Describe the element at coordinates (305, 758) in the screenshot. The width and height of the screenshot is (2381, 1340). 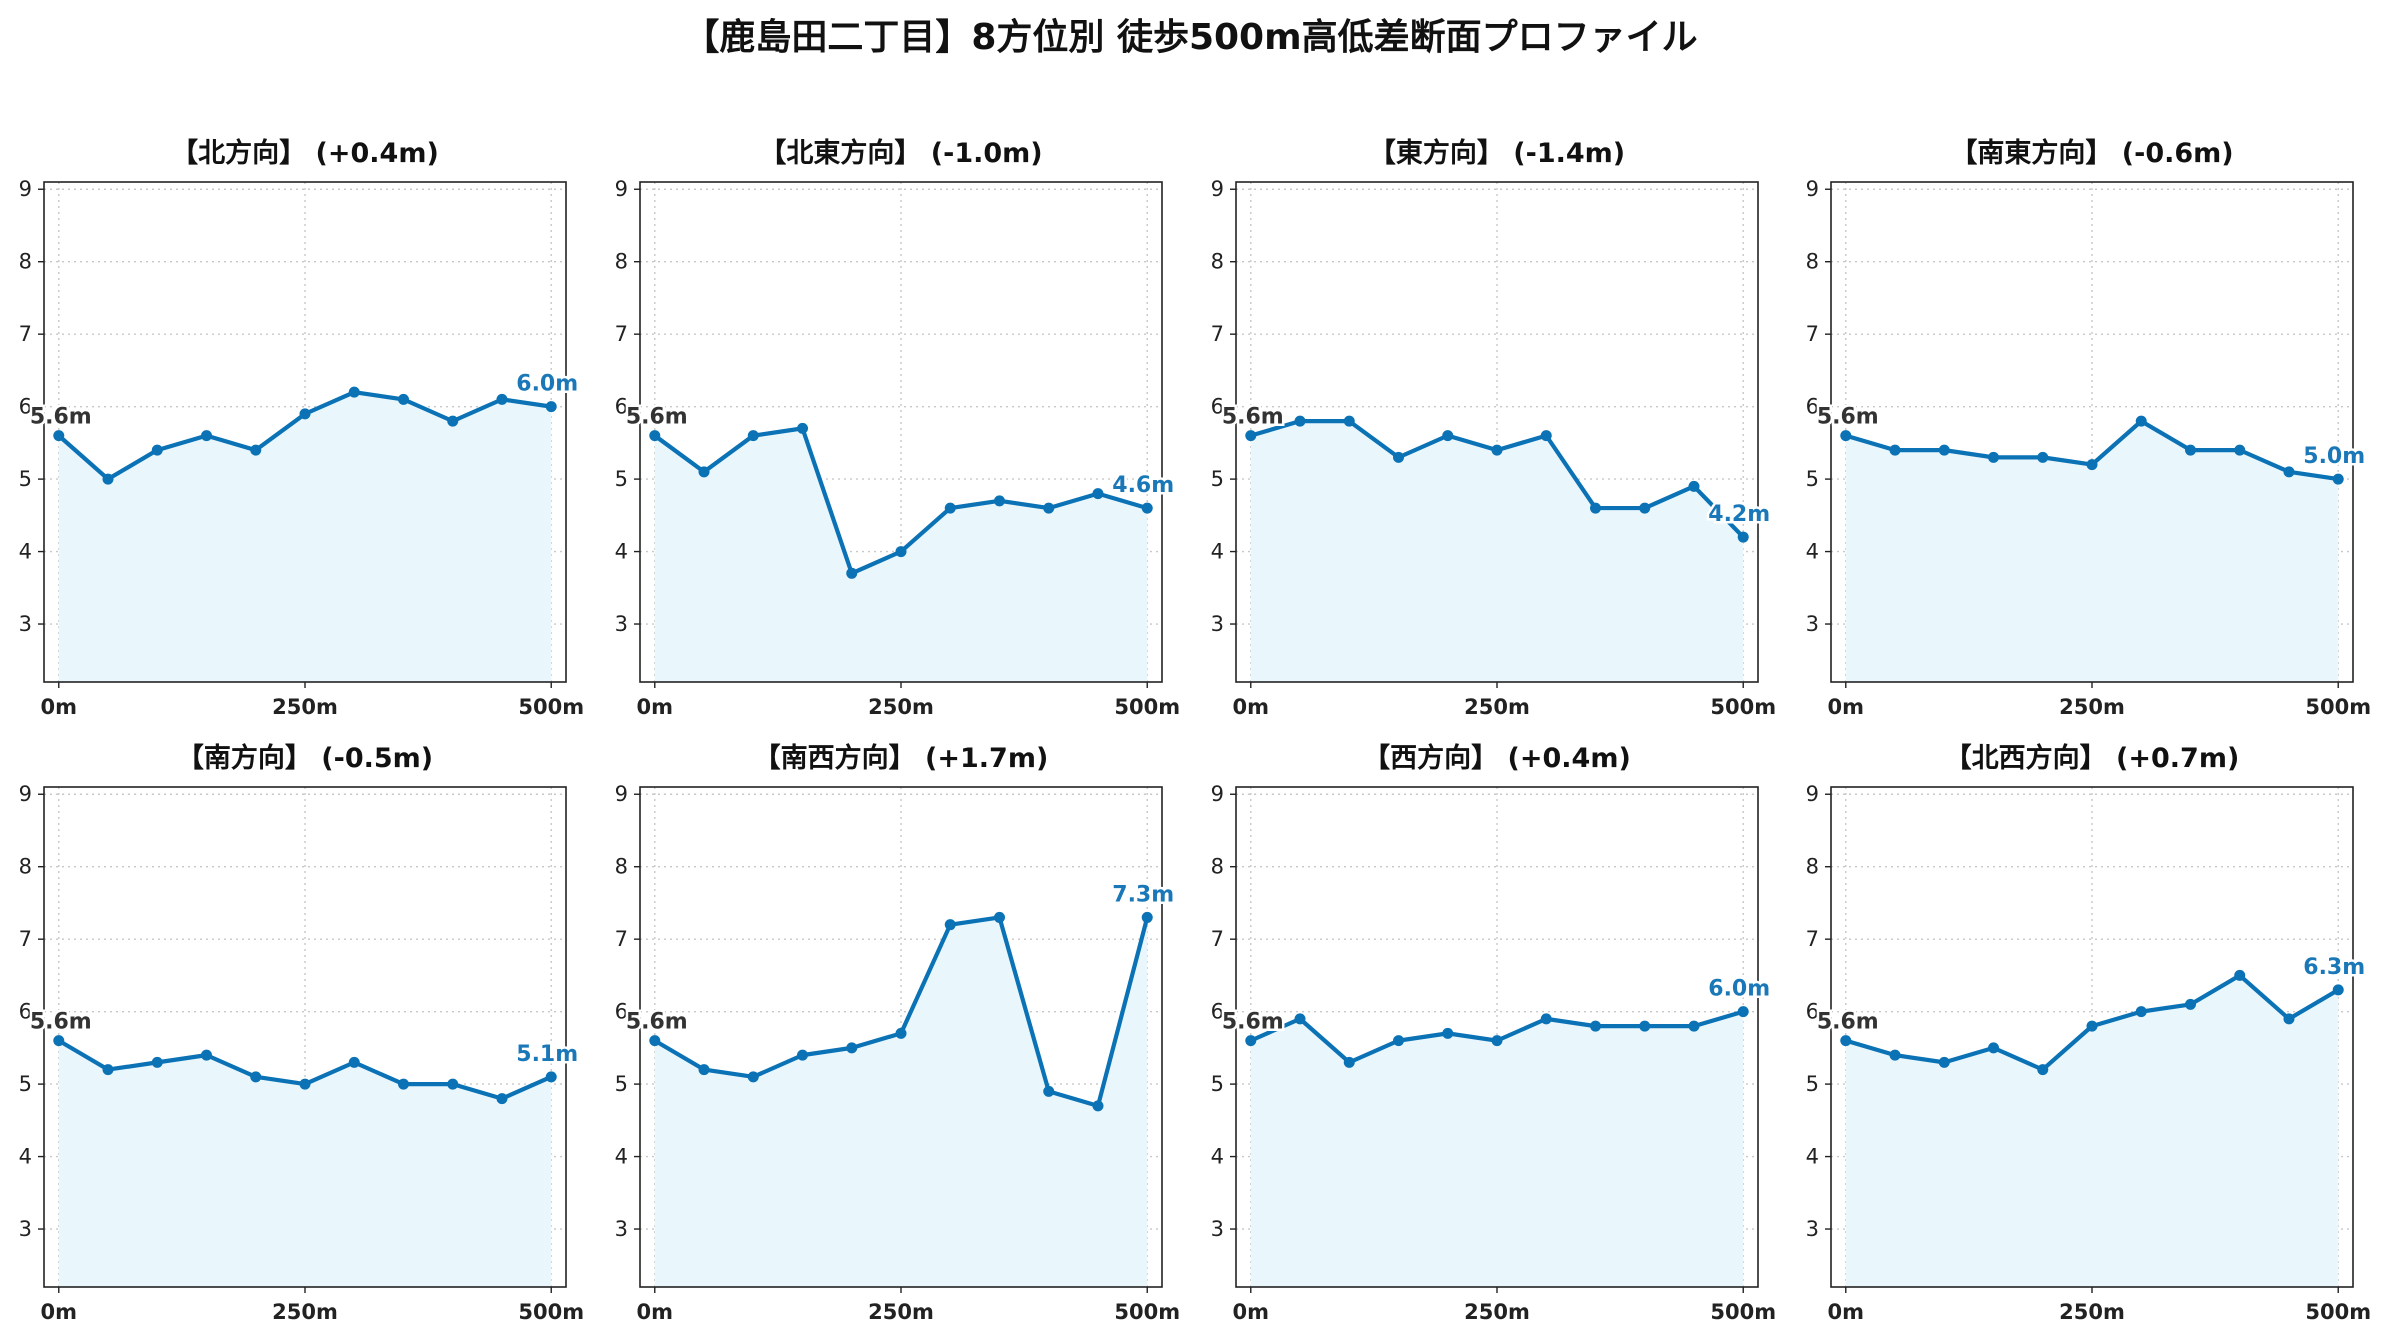
I see `subplot-title: 【南方向】 (-0.5m)` at that location.